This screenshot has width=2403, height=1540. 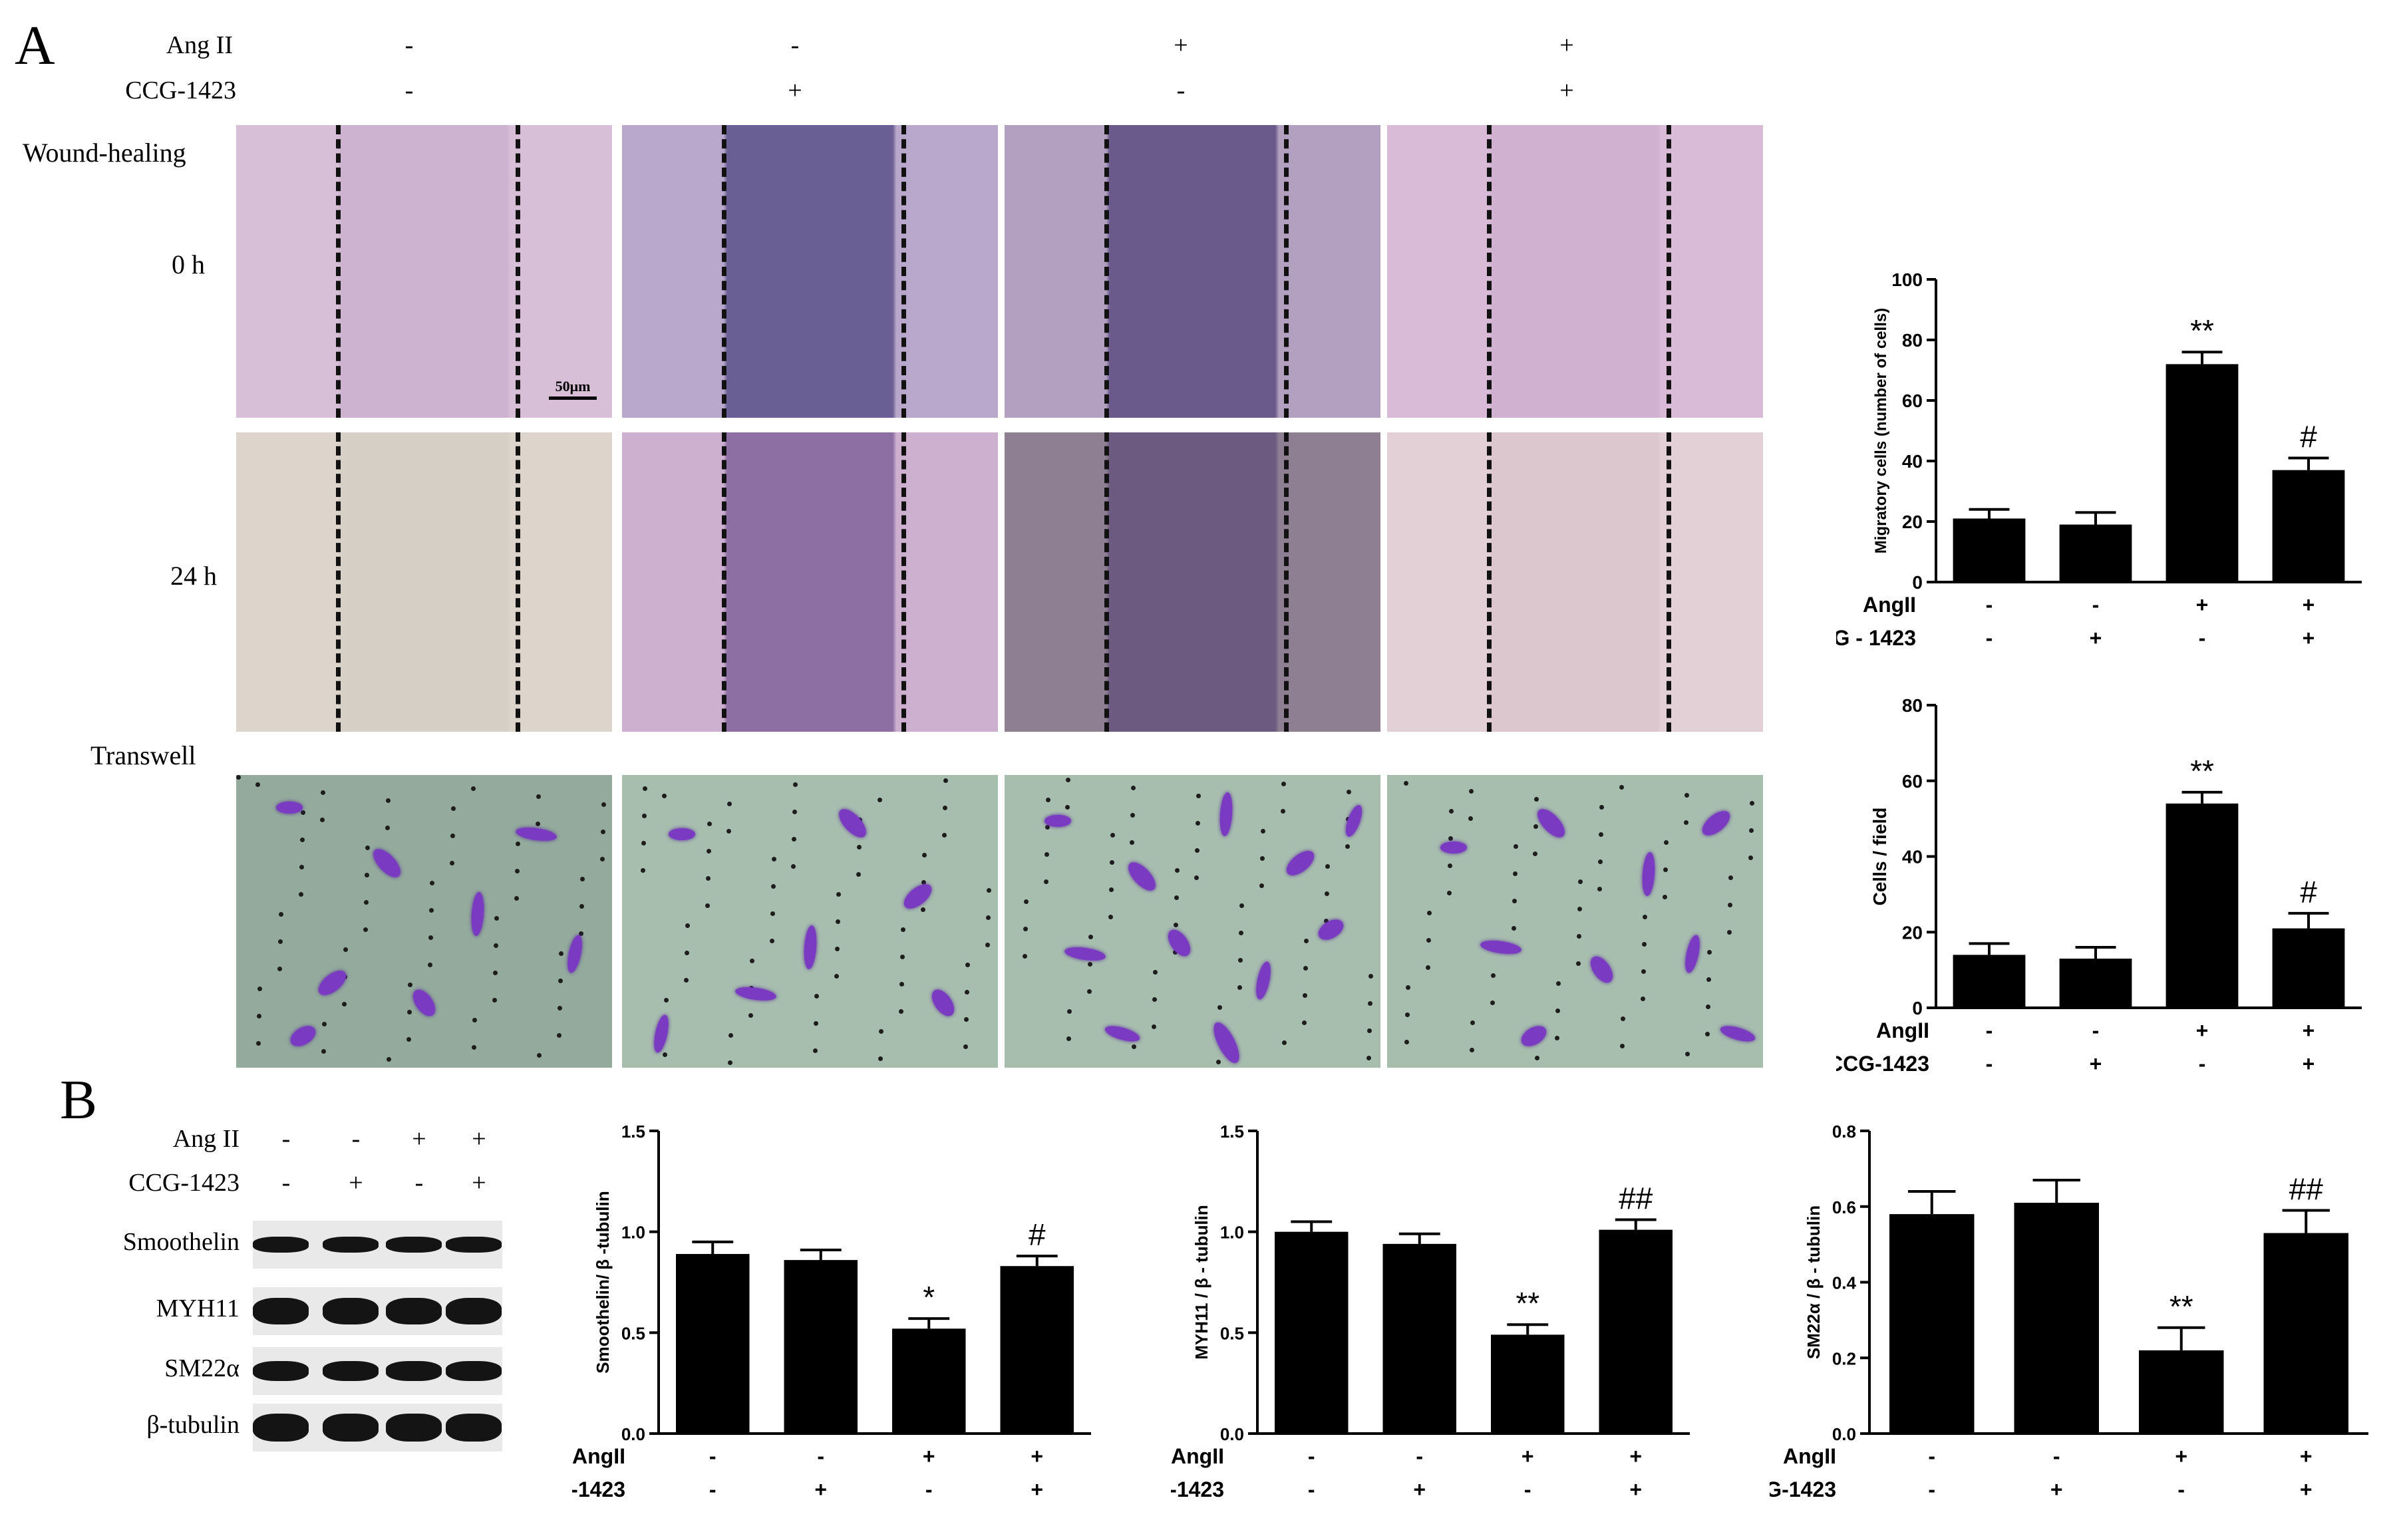 I want to click on y-axis-label: MYH11 / β - tubulin, so click(x=1201, y=1283).